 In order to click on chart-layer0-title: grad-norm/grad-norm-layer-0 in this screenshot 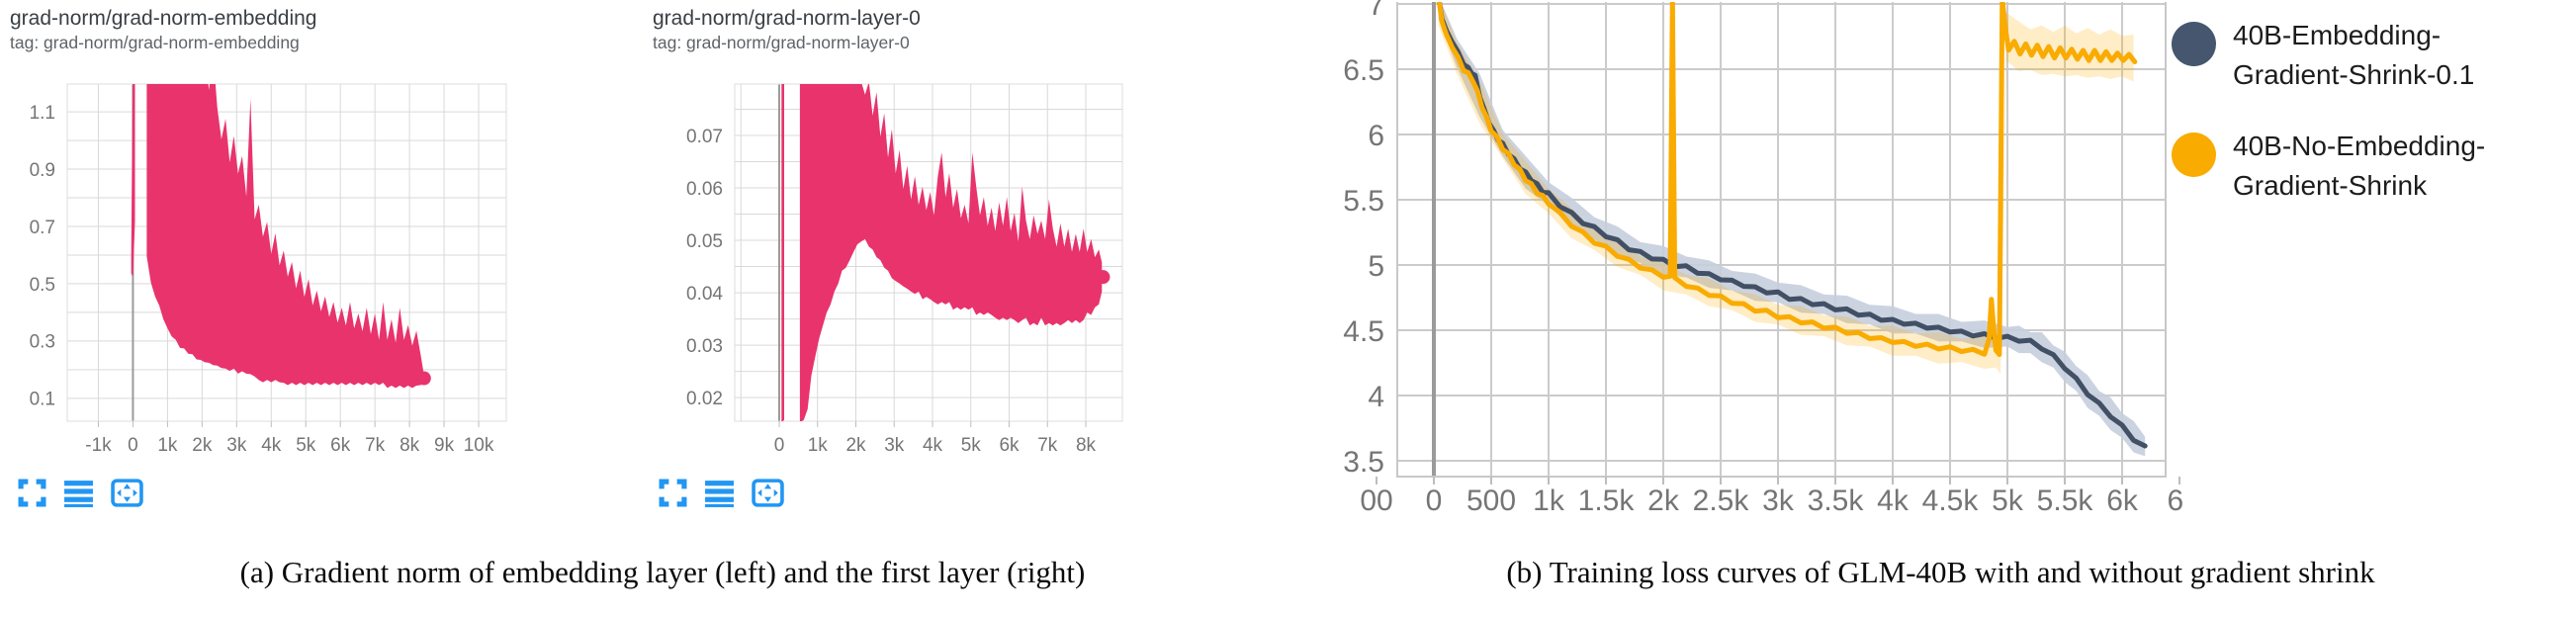, I will do `click(787, 18)`.